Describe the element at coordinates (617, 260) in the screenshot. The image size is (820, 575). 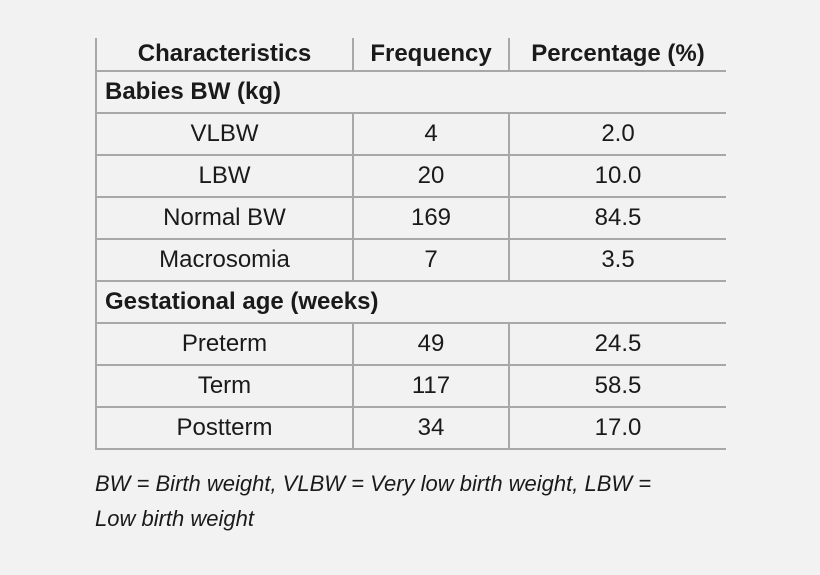
I see `row-percentage: 3.5` at that location.